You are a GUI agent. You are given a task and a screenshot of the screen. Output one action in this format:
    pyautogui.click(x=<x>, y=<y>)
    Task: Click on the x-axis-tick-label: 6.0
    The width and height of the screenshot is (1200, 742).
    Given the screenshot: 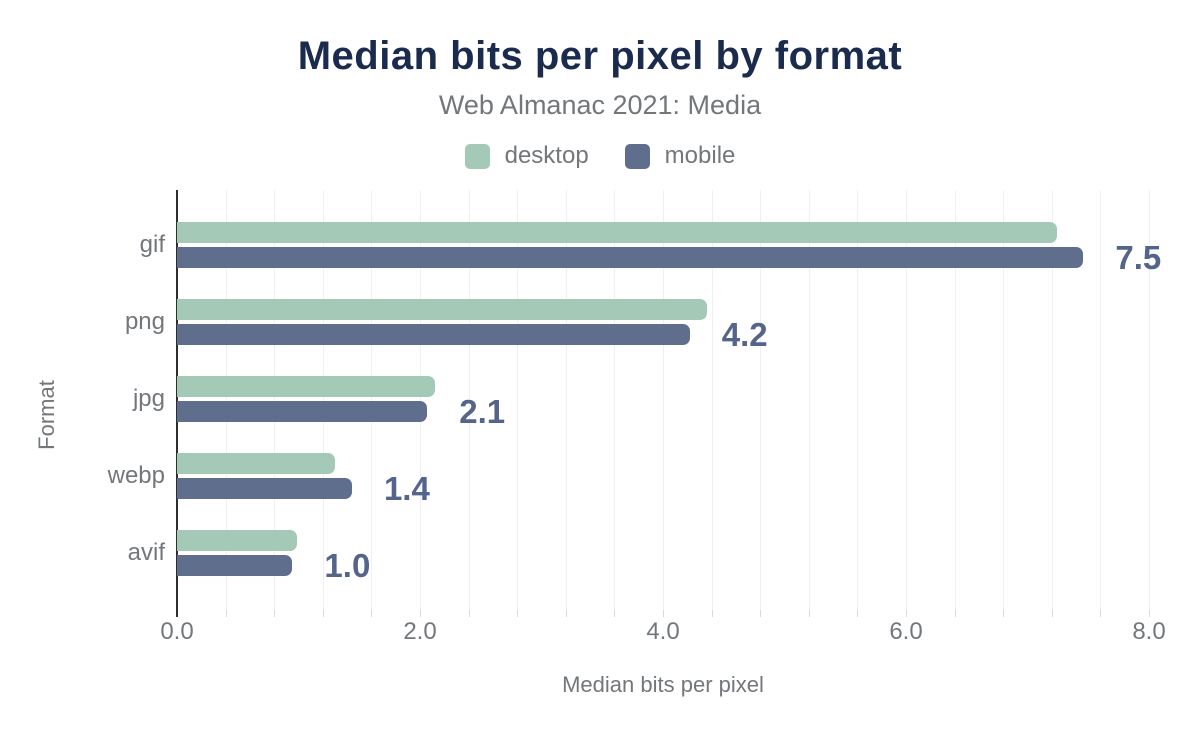 What is the action you would take?
    pyautogui.click(x=906, y=631)
    